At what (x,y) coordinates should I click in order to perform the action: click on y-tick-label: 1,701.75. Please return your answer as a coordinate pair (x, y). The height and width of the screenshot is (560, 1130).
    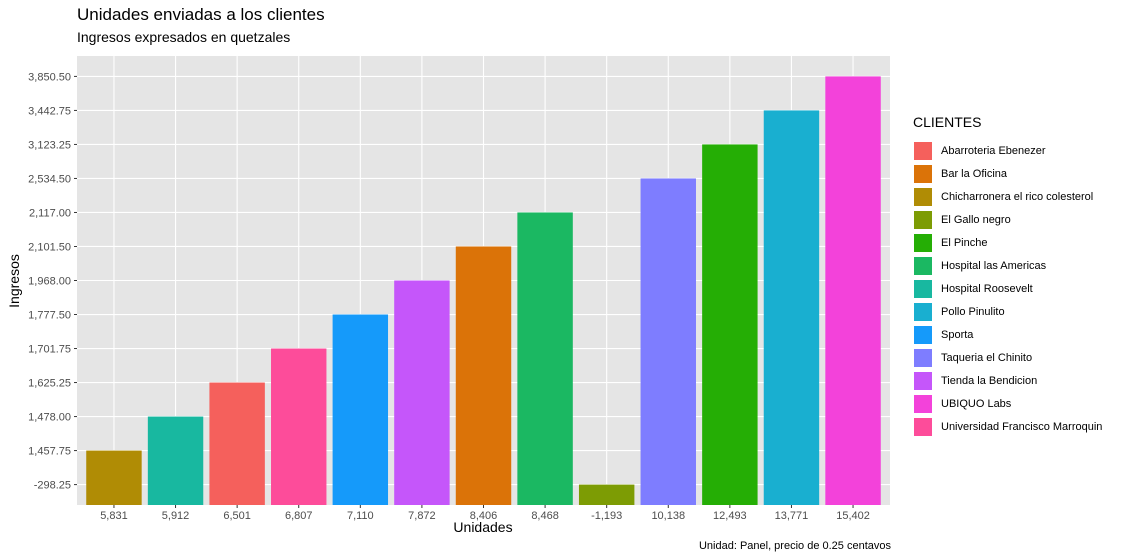
    Looking at the image, I should click on (49, 350).